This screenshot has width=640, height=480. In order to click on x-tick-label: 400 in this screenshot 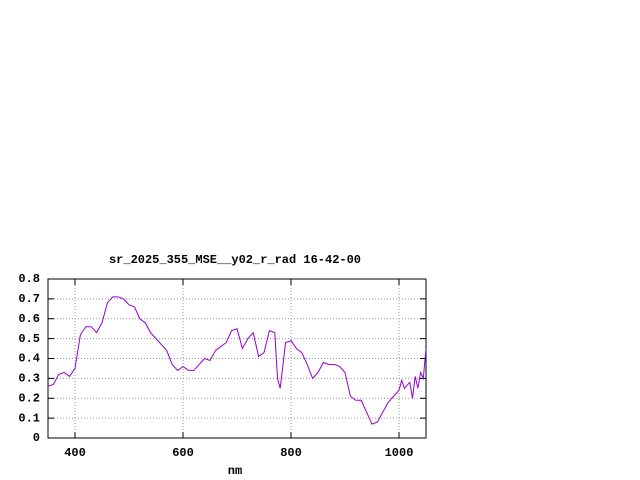, I will do `click(75, 453)`.